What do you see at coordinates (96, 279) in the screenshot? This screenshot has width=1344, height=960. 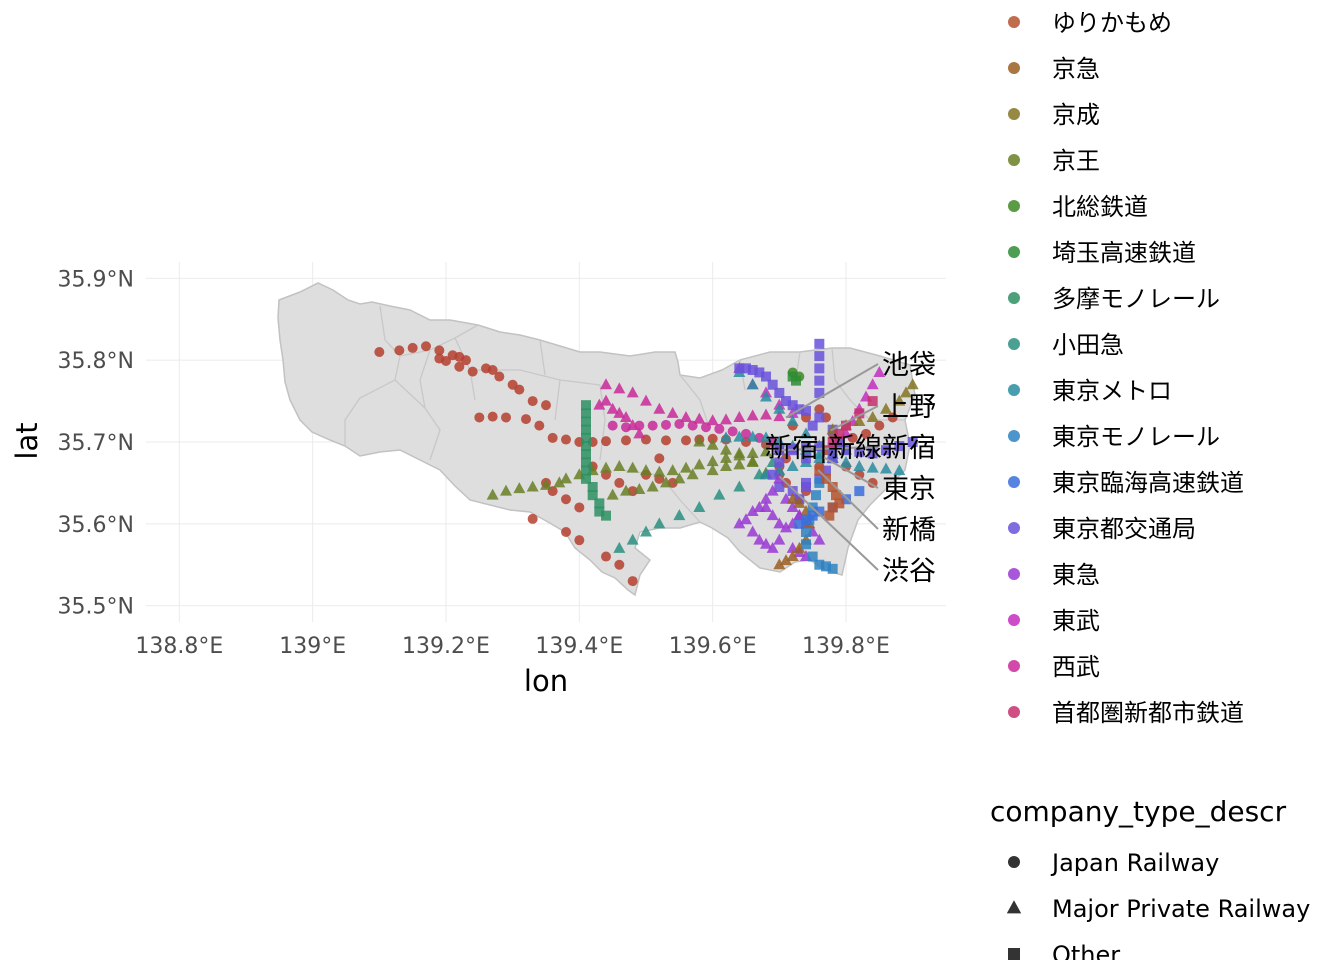 I see `y-tick-label: 35.9°N` at bounding box center [96, 279].